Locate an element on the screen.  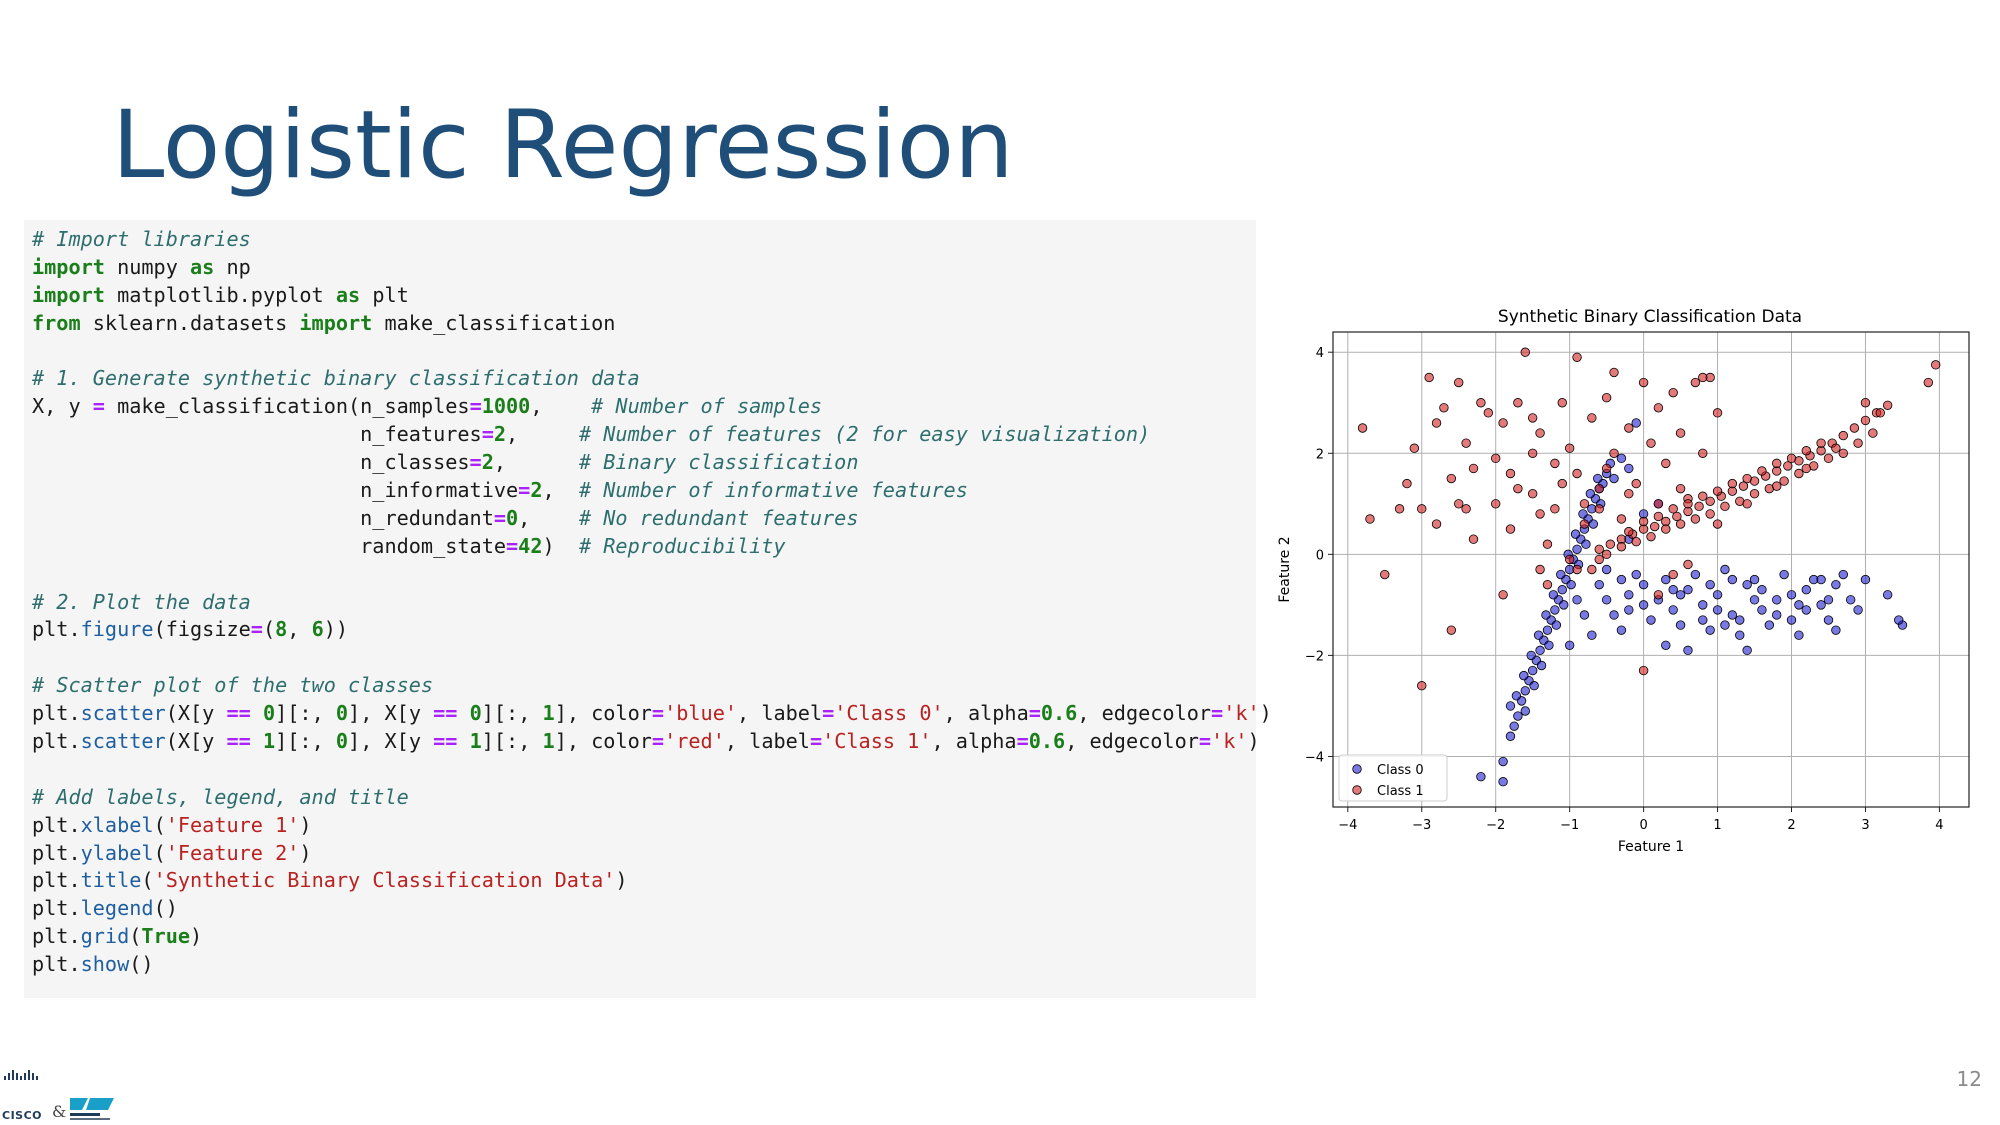
code-token: plt. is located at coordinates (56, 964).